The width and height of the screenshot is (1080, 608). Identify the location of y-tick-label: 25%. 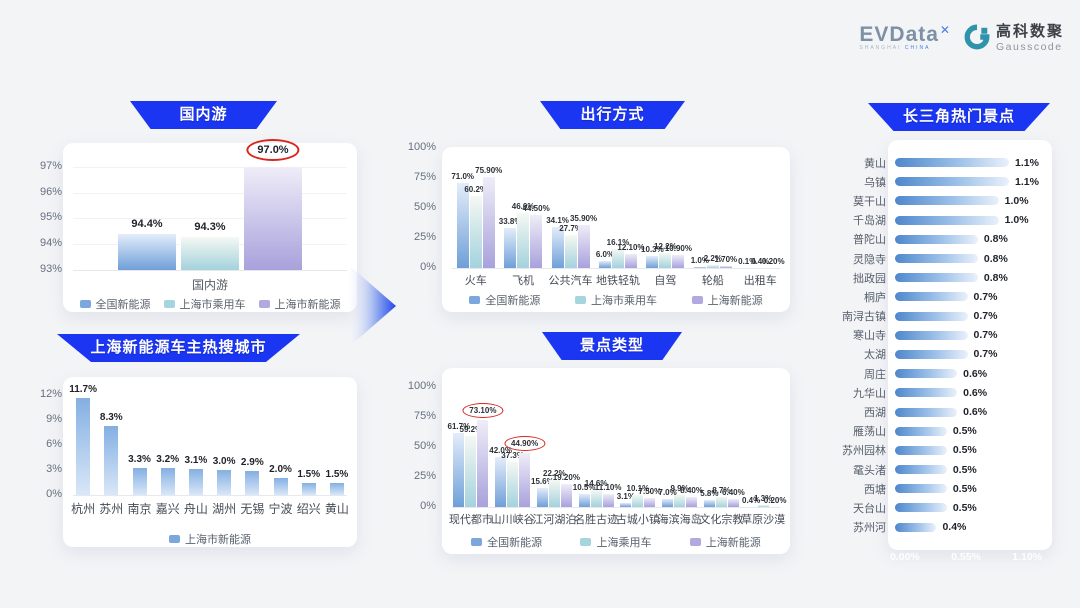
(424, 476).